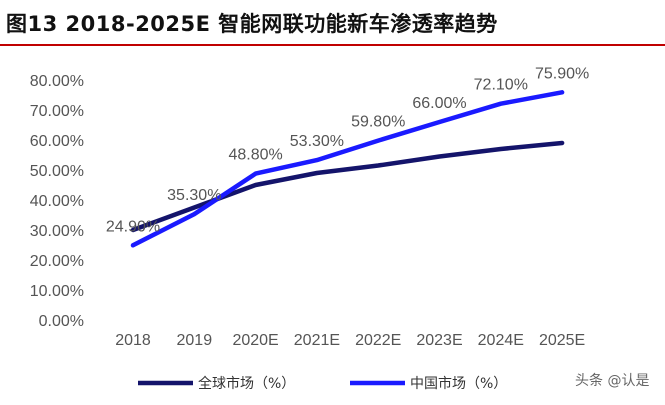  I want to click on y-tick-label: 50.00%, so click(57, 171).